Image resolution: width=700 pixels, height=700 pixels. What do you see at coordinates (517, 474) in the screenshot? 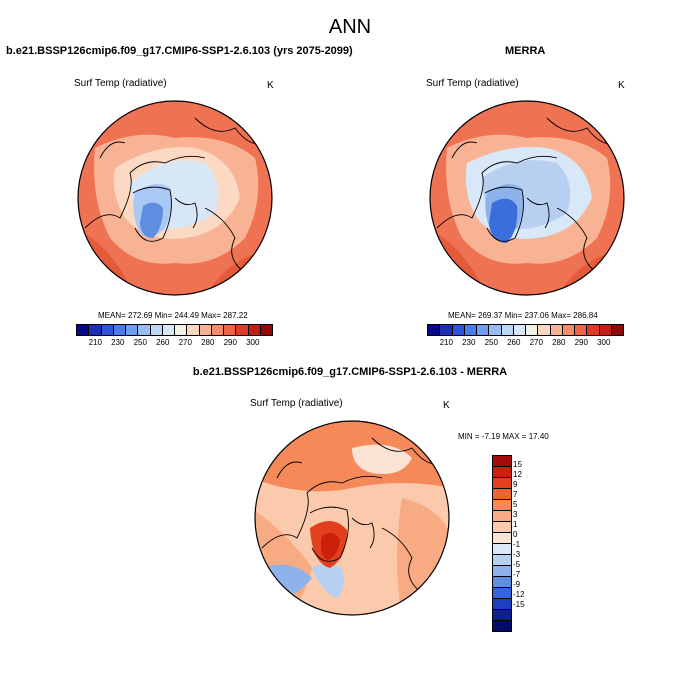
I see `colorbar-tick-label: 12` at bounding box center [517, 474].